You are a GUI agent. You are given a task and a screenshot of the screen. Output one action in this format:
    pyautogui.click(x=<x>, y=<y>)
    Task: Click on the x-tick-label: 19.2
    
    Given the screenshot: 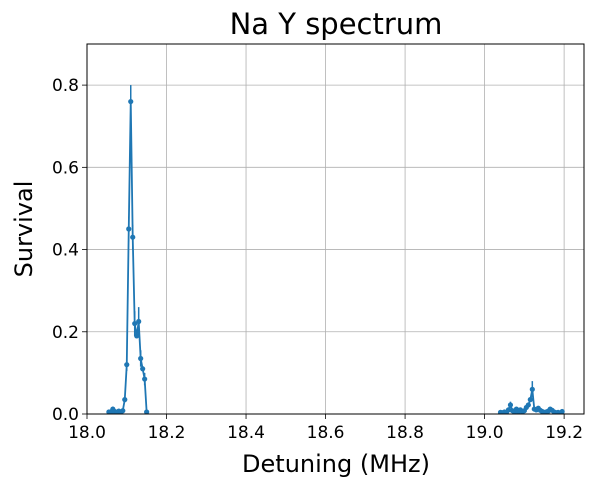 What is the action you would take?
    pyautogui.click(x=564, y=433)
    